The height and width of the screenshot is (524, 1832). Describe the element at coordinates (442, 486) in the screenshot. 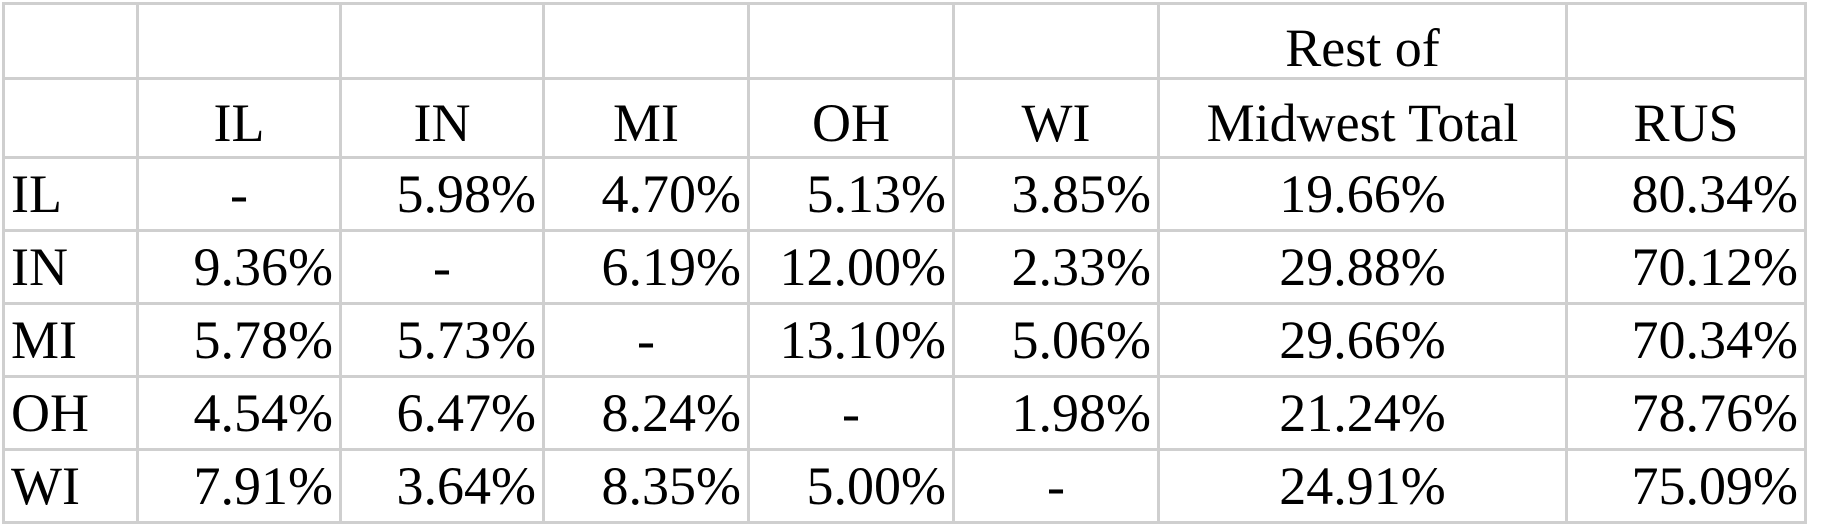

I see `table-cell: 3.64%` at that location.